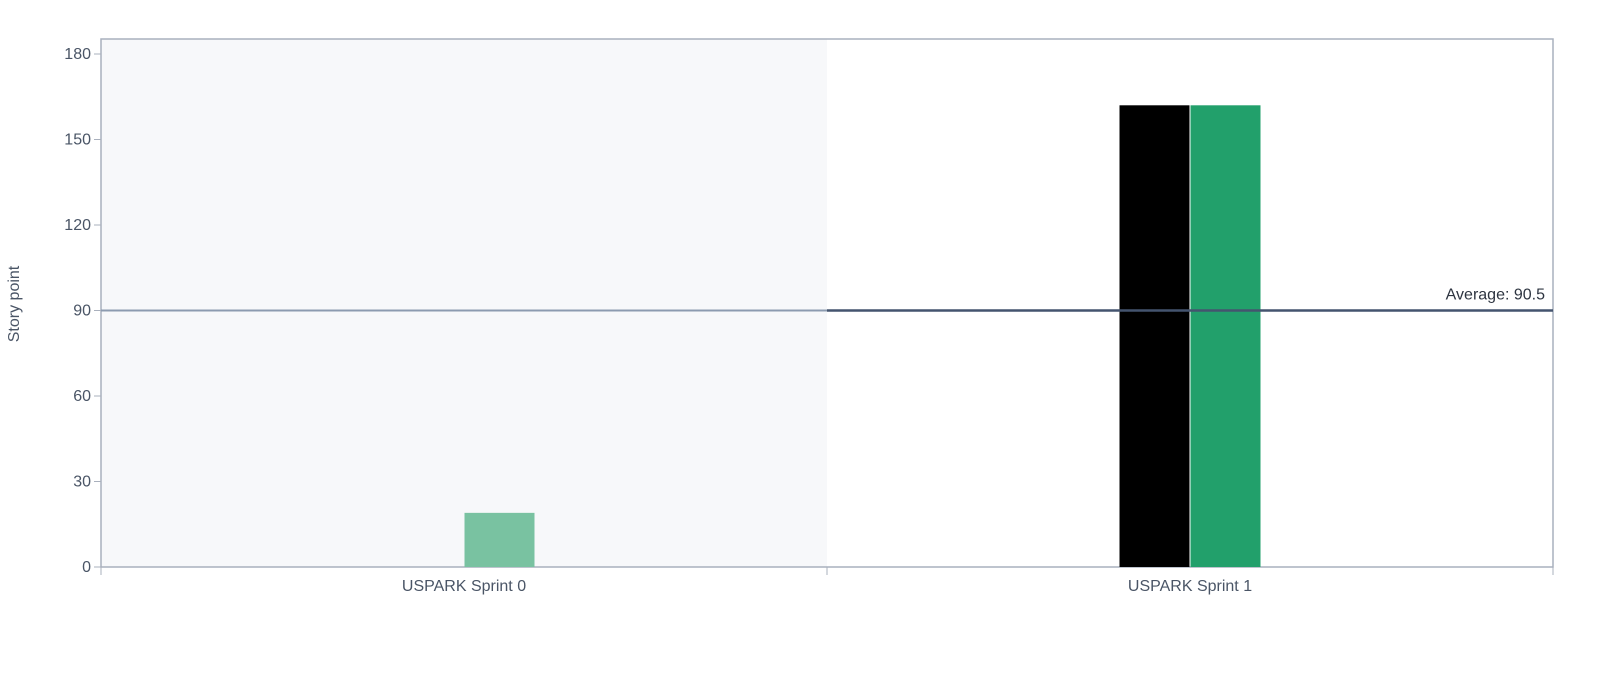 The image size is (1600, 698). Describe the element at coordinates (86, 567) in the screenshot. I see `y-tick-label: 0` at that location.